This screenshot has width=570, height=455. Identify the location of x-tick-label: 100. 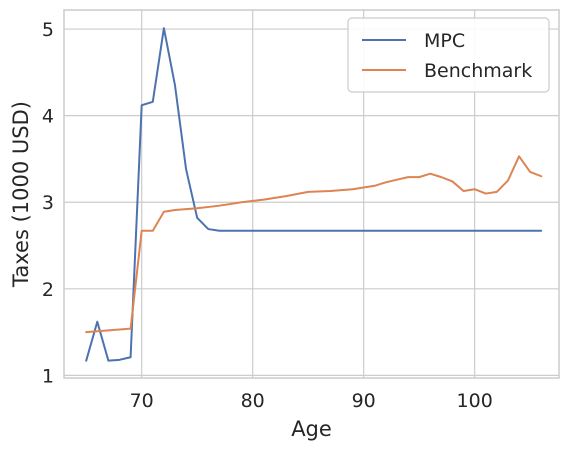
(475, 401).